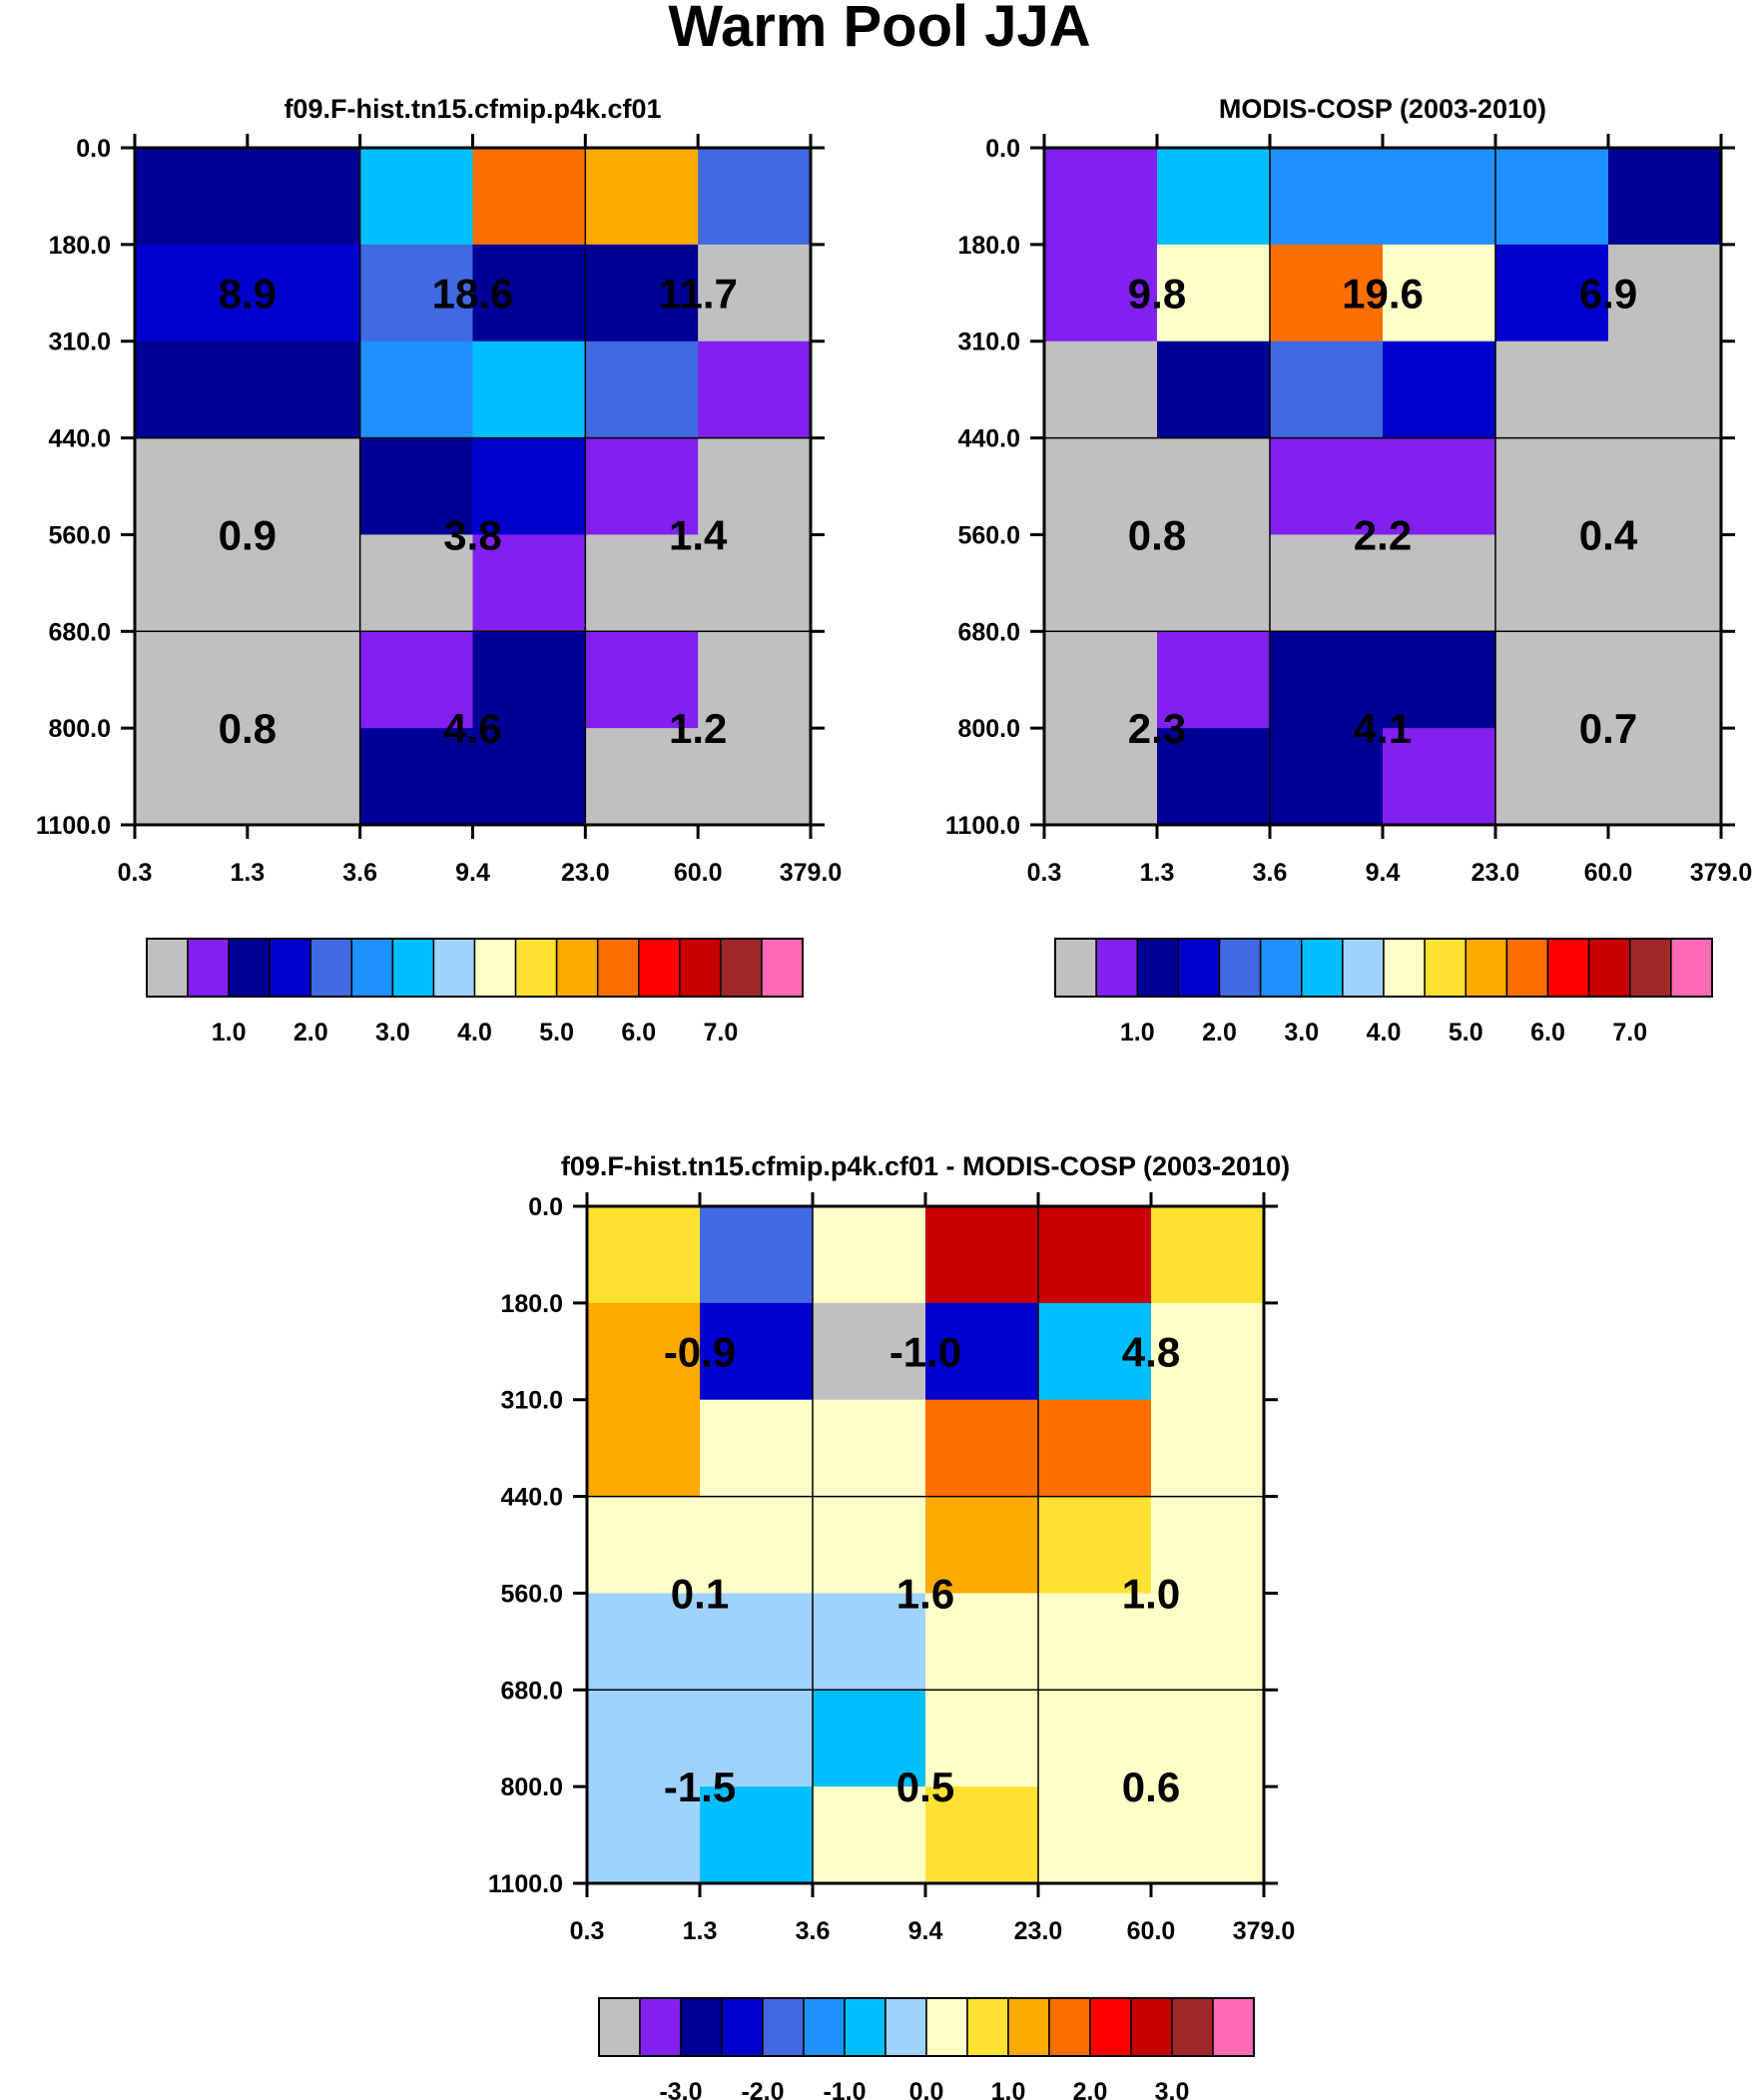 Image resolution: width=1760 pixels, height=2100 pixels. I want to click on data-label: 0.8, so click(1157, 534).